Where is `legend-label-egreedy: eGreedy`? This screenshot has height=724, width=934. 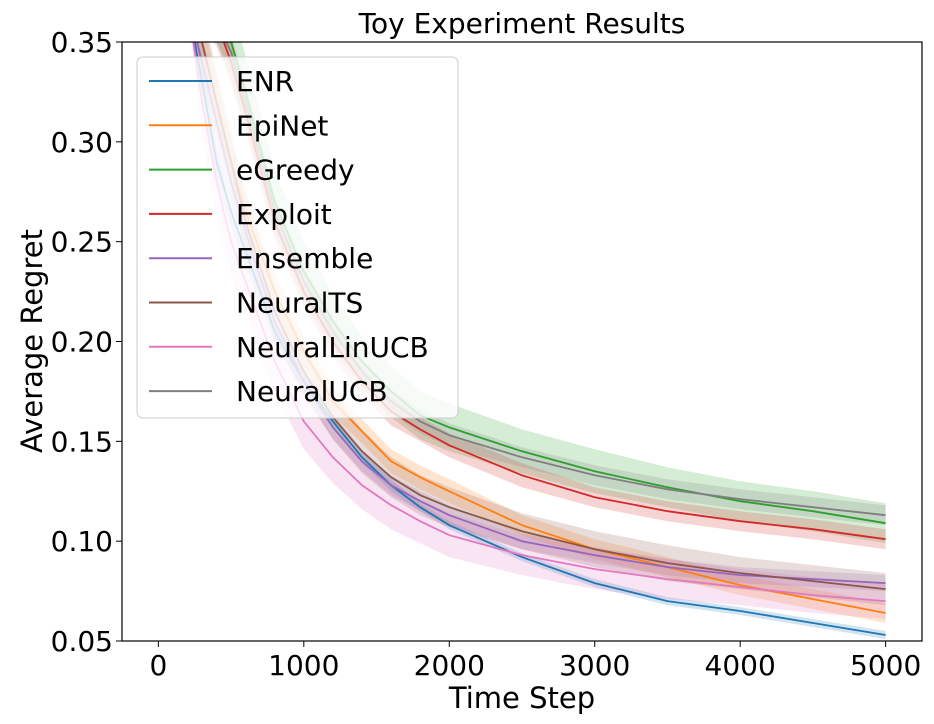 legend-label-egreedy: eGreedy is located at coordinates (295, 170).